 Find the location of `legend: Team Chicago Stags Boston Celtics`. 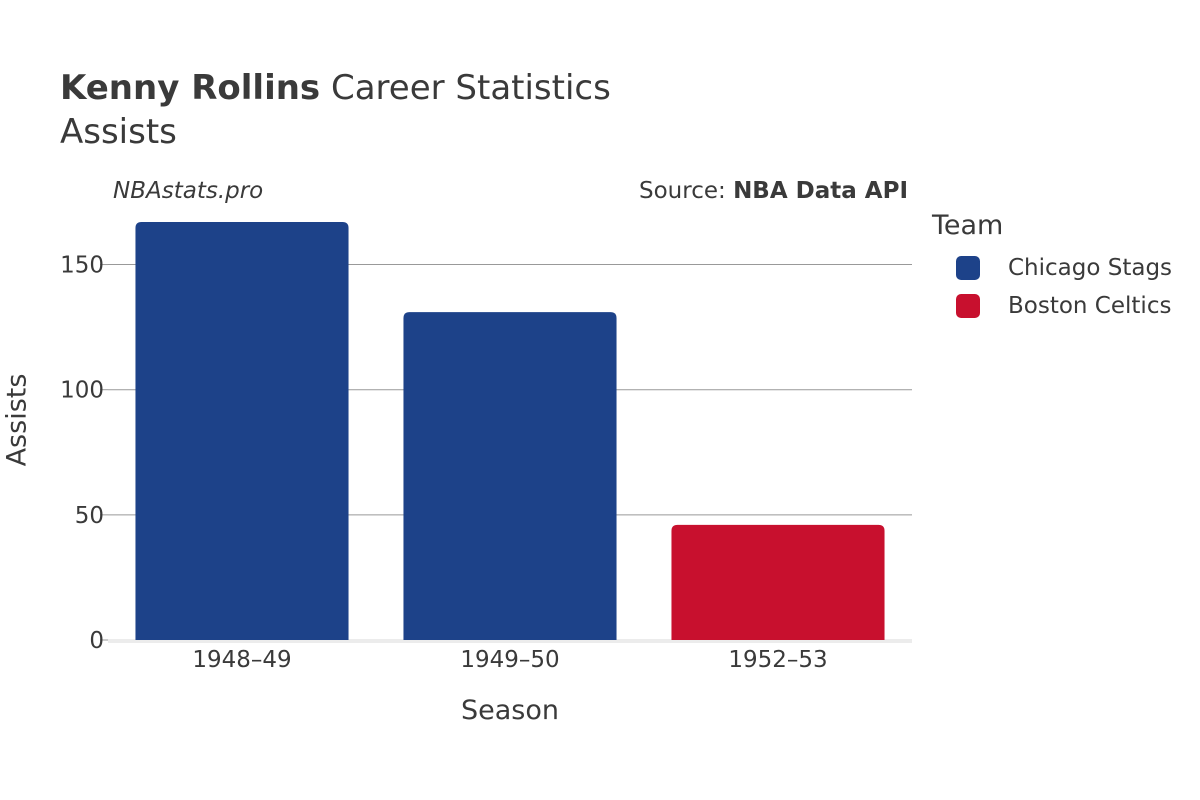

legend: Team Chicago Stags Boston Celtics is located at coordinates (1052, 267).